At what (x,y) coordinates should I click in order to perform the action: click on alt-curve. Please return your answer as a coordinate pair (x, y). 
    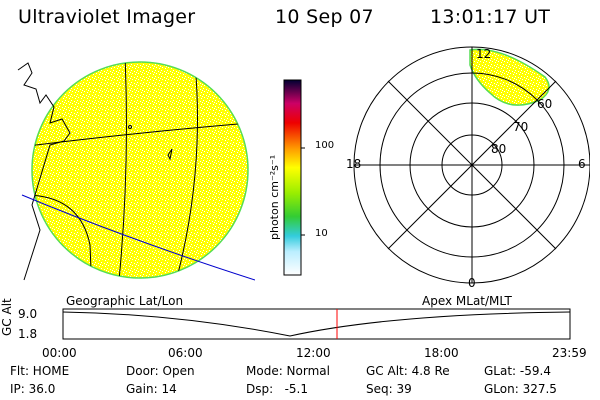
    Looking at the image, I should click on (316, 324).